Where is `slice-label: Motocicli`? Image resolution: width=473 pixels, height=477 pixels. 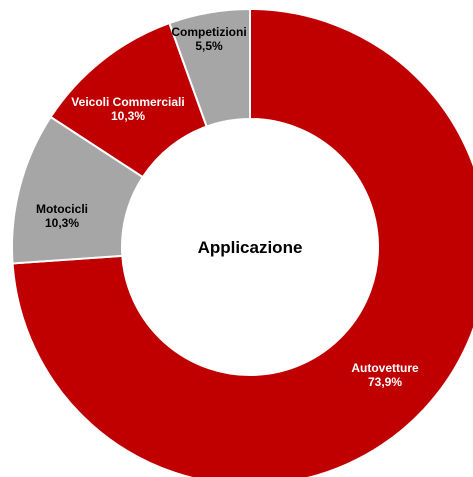 slice-label: Motocicli is located at coordinates (62, 209).